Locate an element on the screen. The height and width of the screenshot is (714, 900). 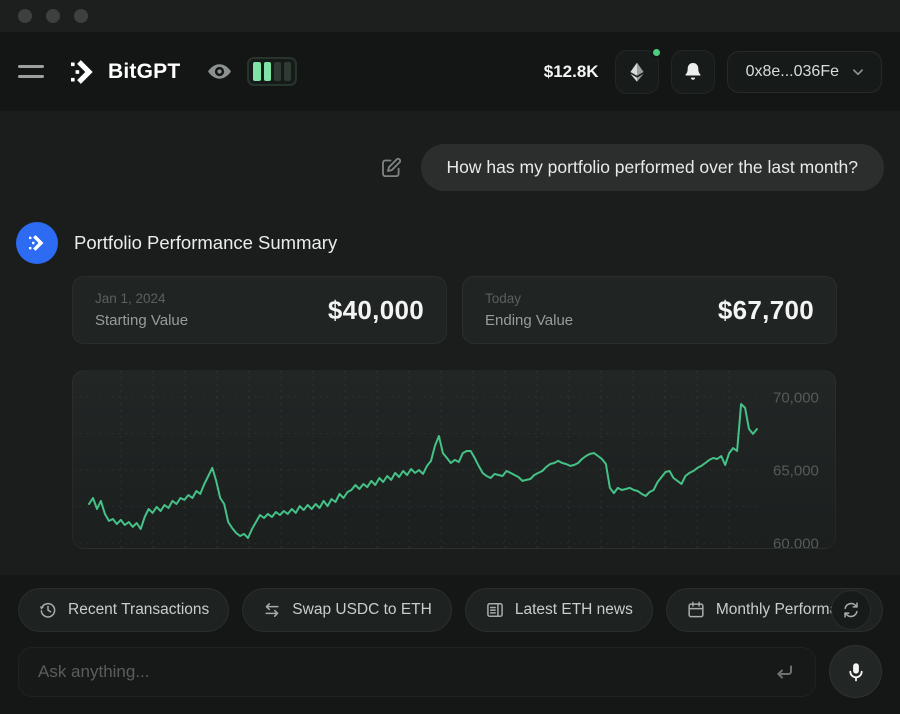
chevron-down-icon is located at coordinates (858, 71).